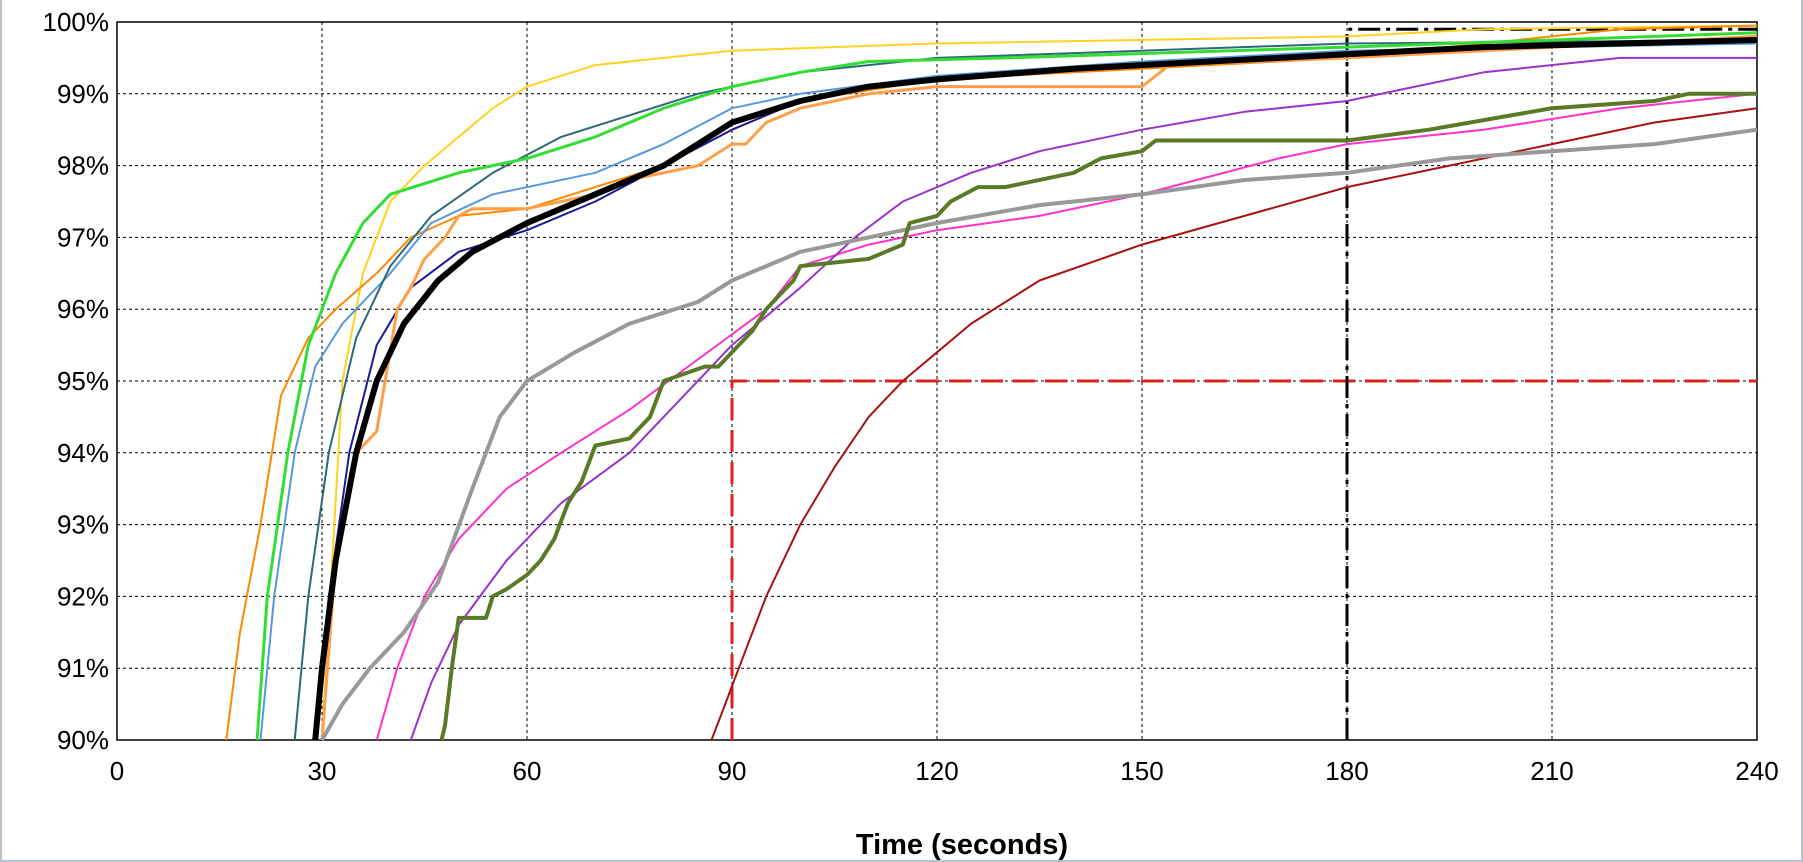 The width and height of the screenshot is (1803, 862). What do you see at coordinates (83, 740) in the screenshot?
I see `y-tick-label: 90%` at bounding box center [83, 740].